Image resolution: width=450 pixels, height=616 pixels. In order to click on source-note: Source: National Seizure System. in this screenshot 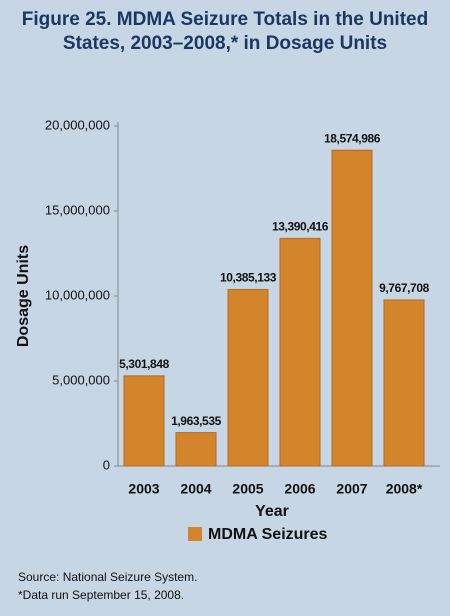, I will do `click(107, 577)`.